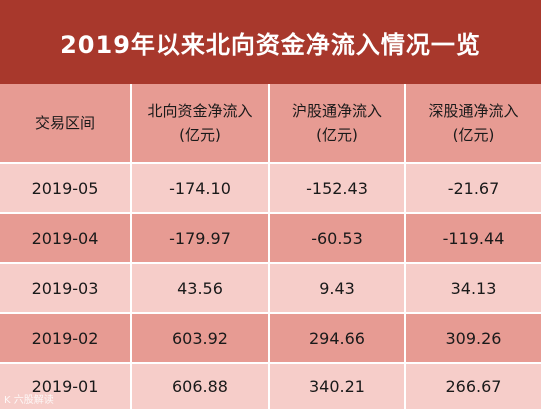  I want to click on cell-period: 2019-04, so click(66, 239).